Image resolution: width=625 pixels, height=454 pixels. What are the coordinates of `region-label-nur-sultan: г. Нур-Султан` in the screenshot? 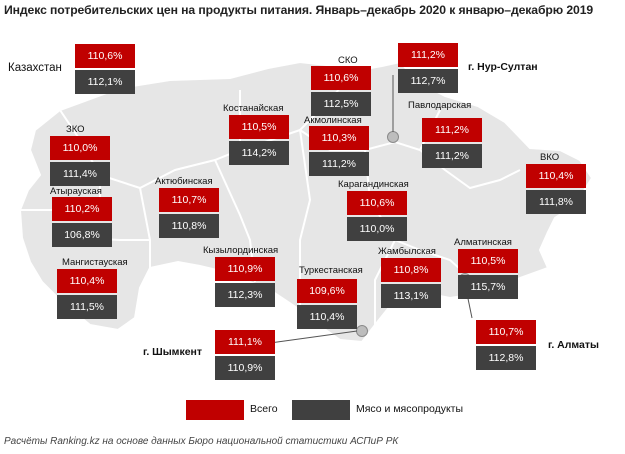 It's located at (503, 67).